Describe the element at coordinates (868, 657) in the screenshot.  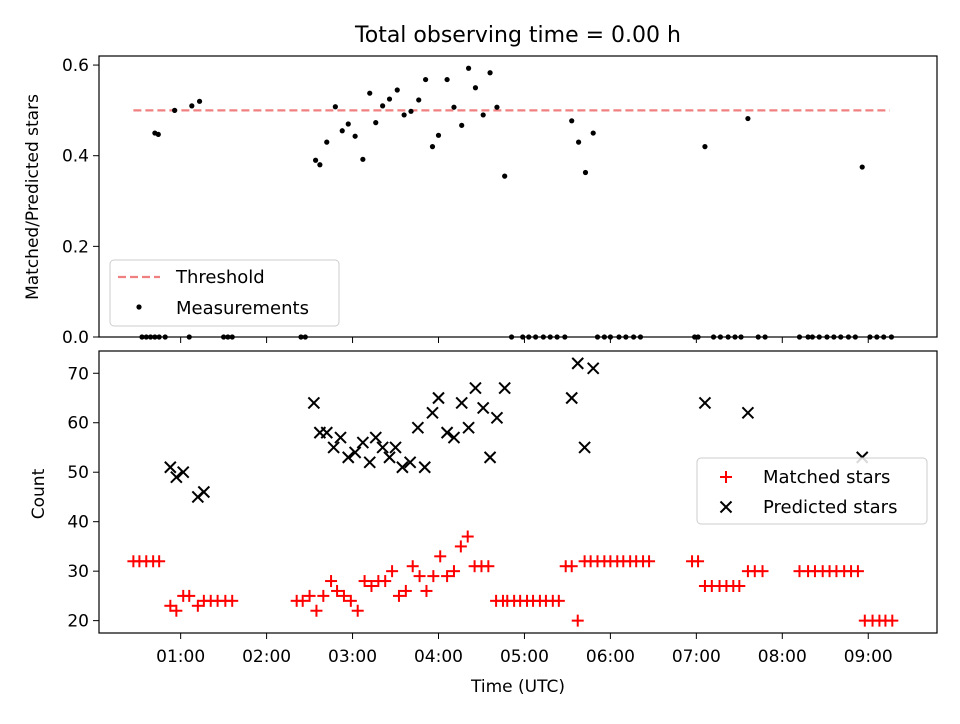
I see `count-x-tick-label: 09:00` at that location.